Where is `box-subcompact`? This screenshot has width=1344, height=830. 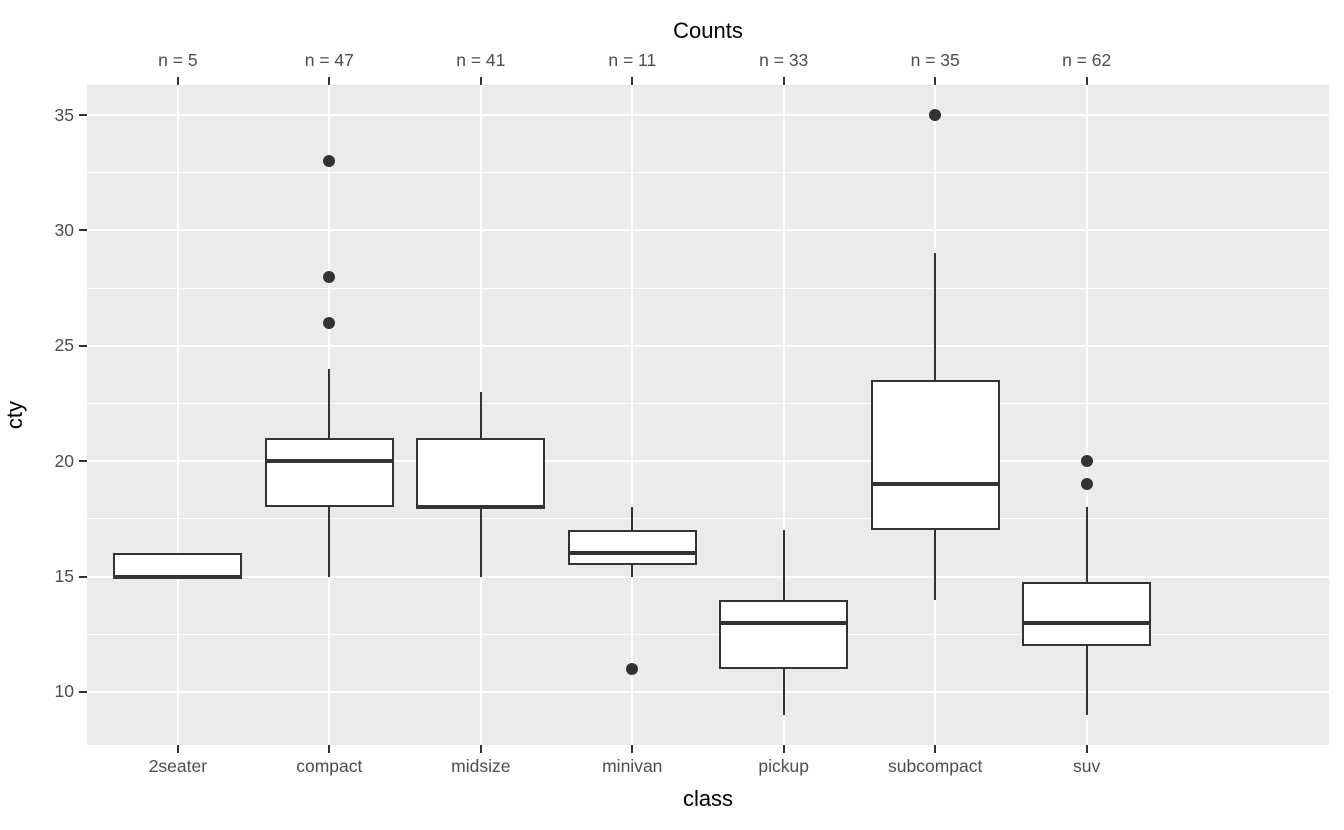
box-subcompact is located at coordinates (935, 455).